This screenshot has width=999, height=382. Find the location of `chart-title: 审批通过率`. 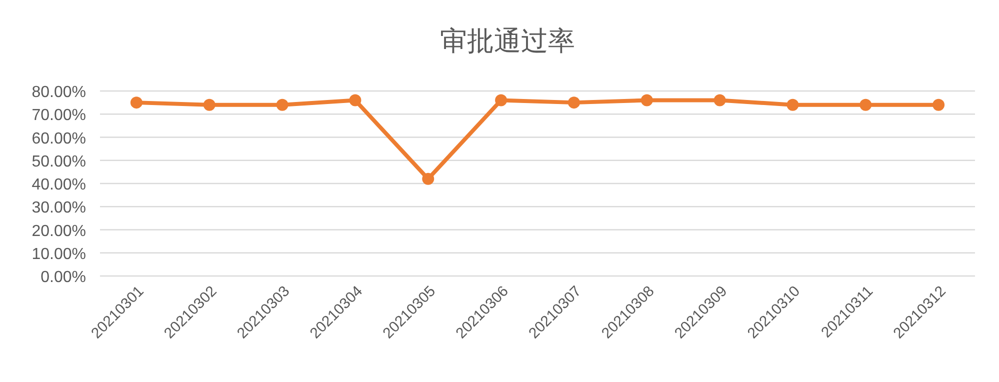

chart-title: 审批通过率 is located at coordinates (507, 41).